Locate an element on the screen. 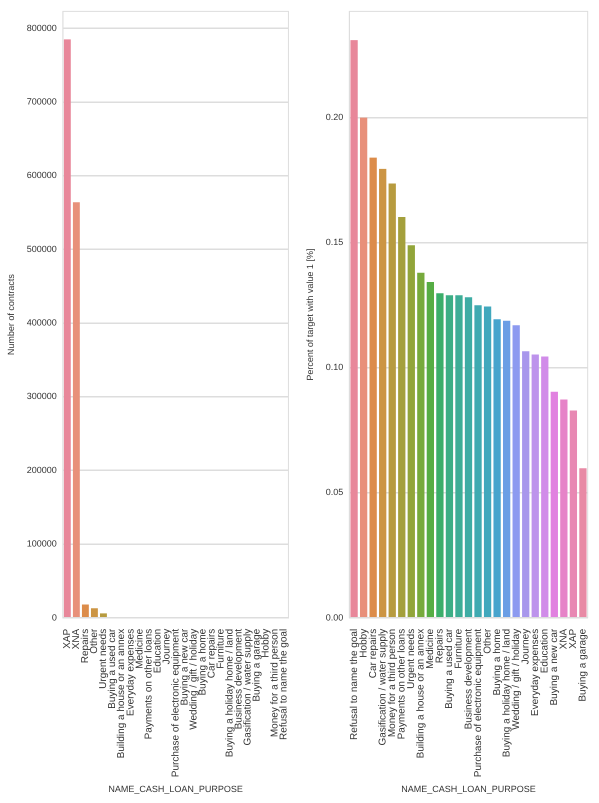 Image resolution: width=599 pixels, height=803 pixels. y-tick-label: 200000 is located at coordinates (41, 469).